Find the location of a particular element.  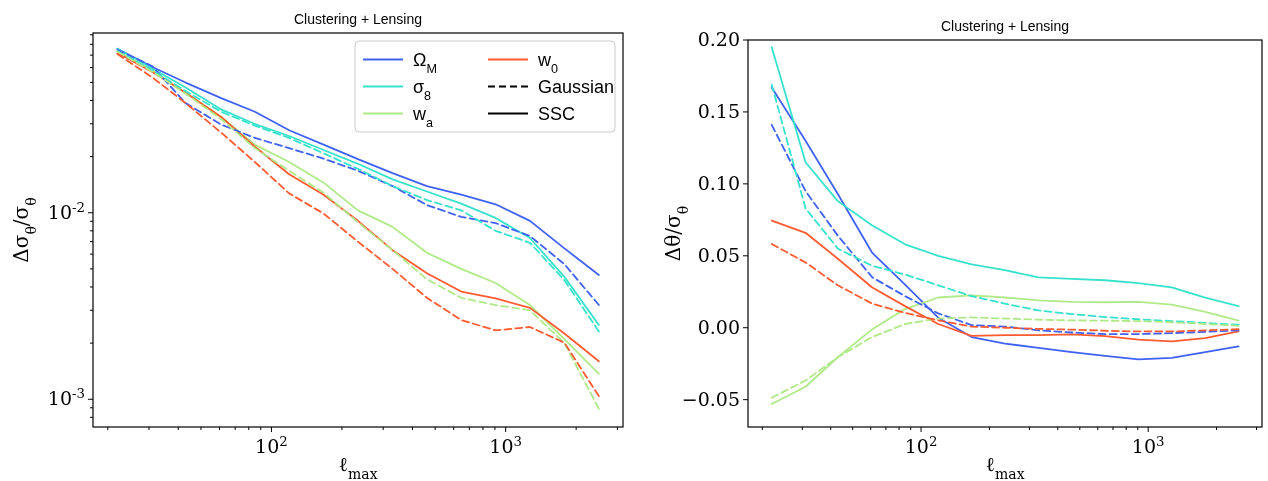

y-tick-label: 0.05 is located at coordinates (718, 254).